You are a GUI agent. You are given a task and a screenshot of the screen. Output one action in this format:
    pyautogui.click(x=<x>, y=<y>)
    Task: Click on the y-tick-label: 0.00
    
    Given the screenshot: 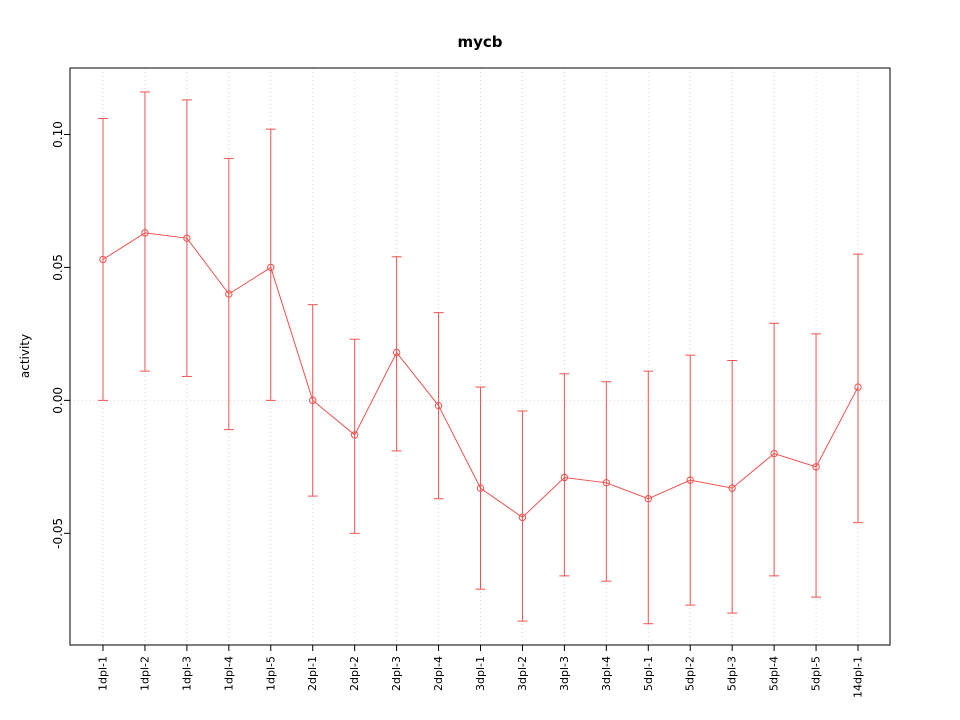 What is the action you would take?
    pyautogui.click(x=58, y=400)
    